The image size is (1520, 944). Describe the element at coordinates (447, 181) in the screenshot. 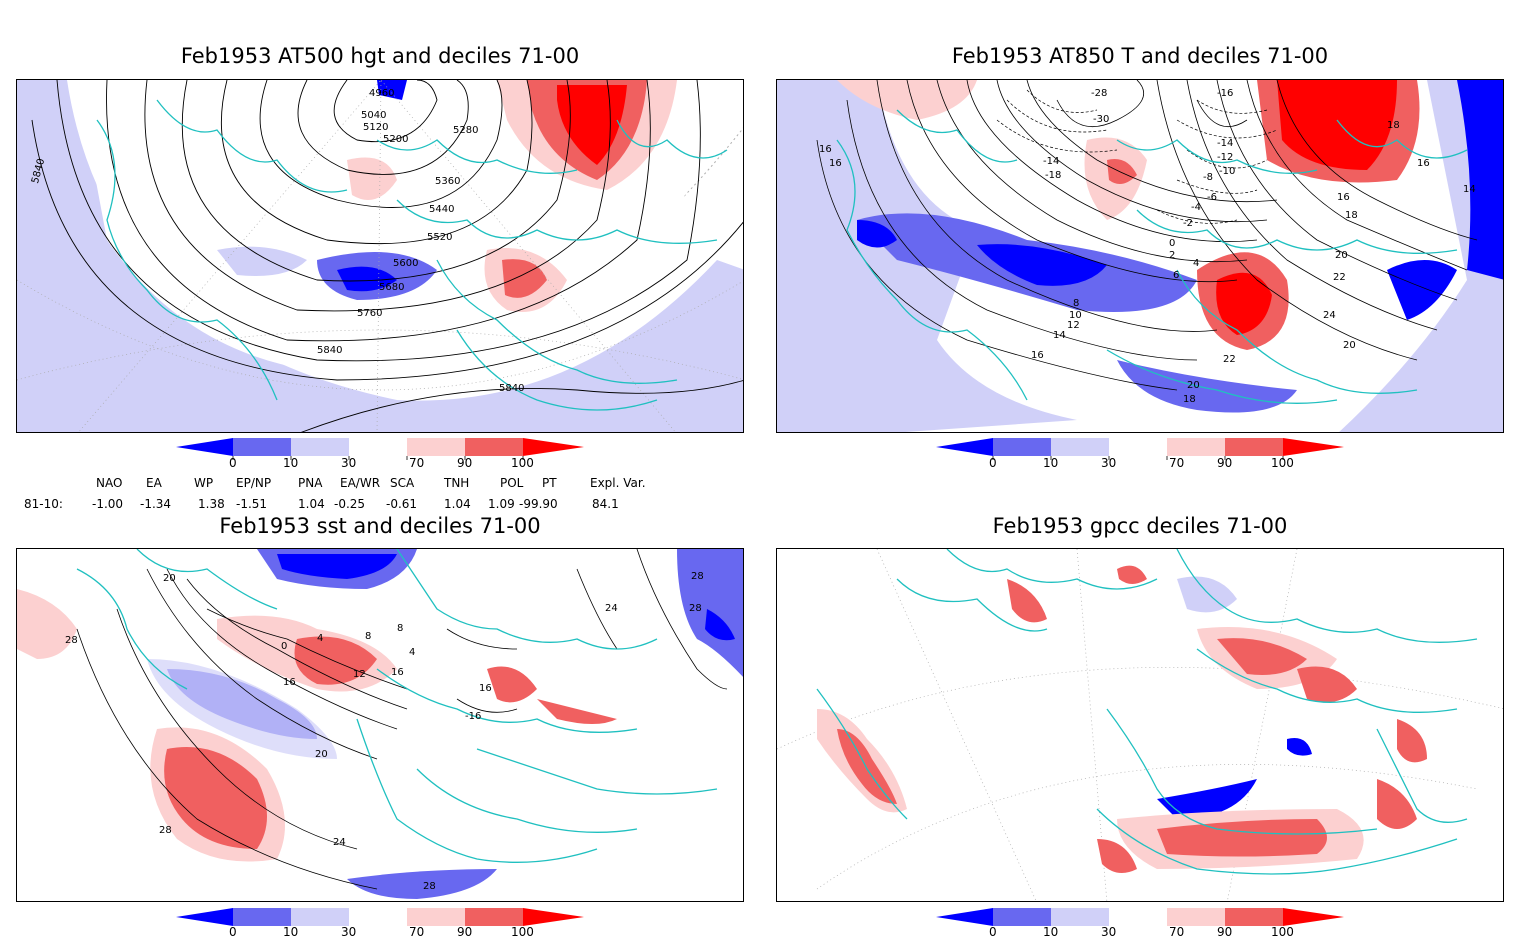

I see `contour-label: 5360` at that location.